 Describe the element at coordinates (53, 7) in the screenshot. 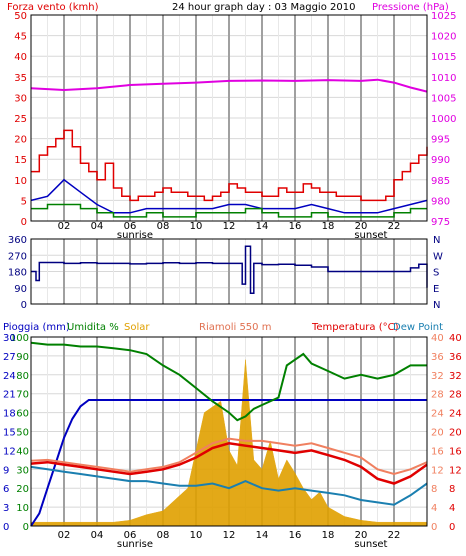

I see `wind-axis-title: Forza vento (kmh)` at that location.